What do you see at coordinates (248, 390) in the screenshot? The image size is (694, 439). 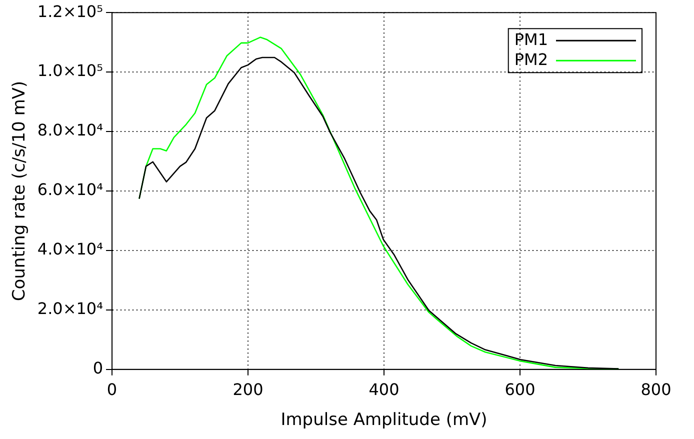 I see `x-tick-label: 200` at bounding box center [248, 390].